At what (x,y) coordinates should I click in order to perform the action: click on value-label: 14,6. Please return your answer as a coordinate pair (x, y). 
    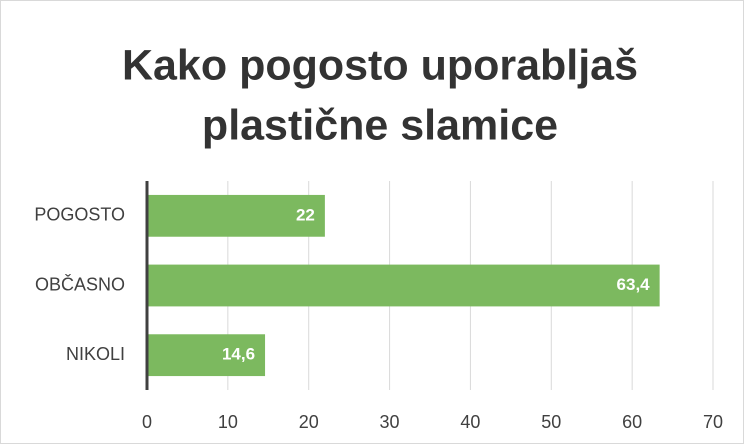
    Looking at the image, I should click on (238, 354).